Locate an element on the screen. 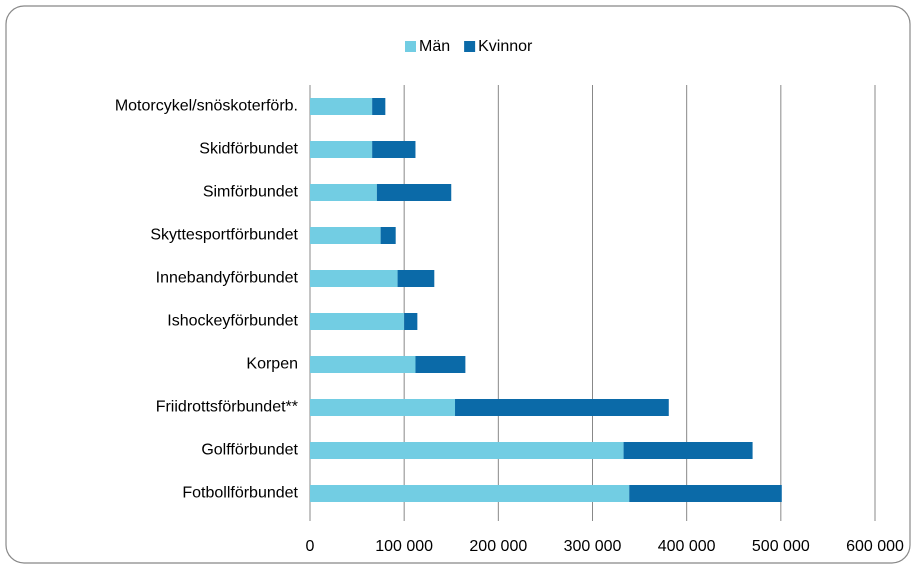  y-tick-label: Korpen is located at coordinates (272, 364).